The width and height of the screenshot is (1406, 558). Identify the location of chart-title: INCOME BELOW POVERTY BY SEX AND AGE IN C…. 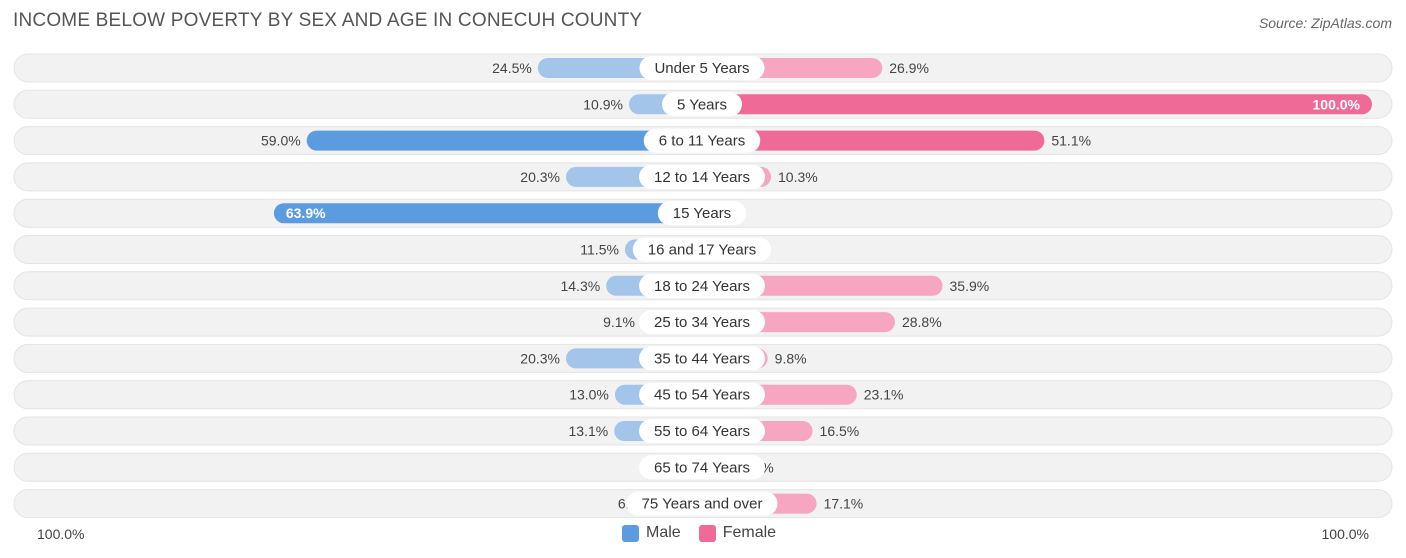
(328, 20).